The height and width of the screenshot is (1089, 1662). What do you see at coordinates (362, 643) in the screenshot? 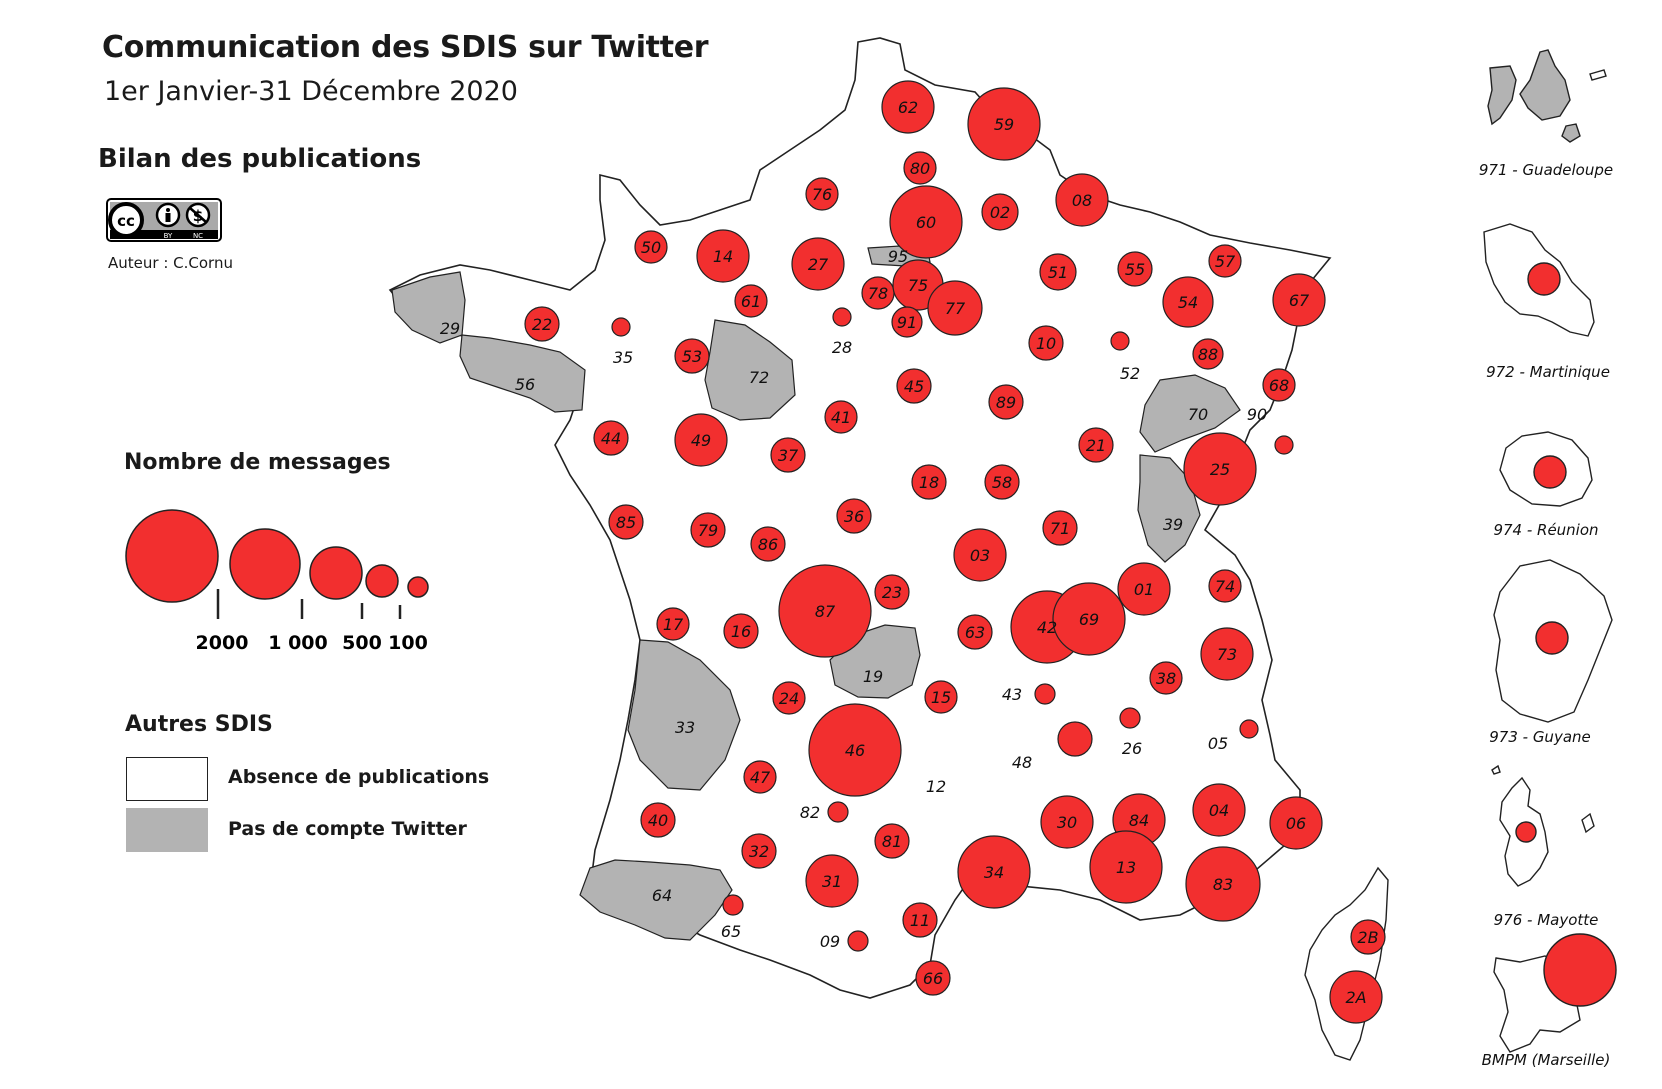
I see `legend-label-500: 500` at bounding box center [362, 643].